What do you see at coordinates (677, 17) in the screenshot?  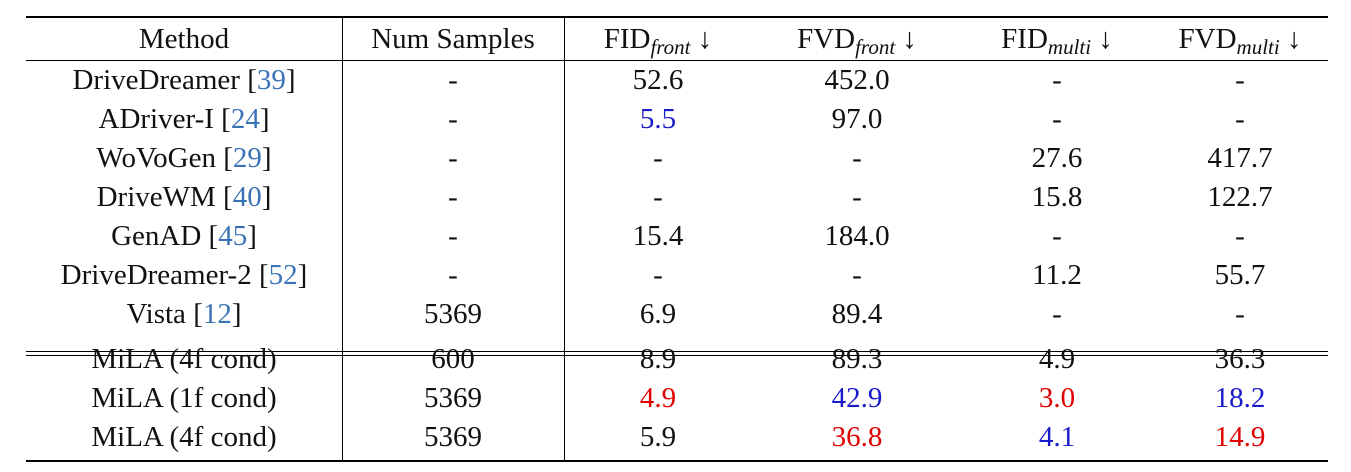 I see `top-rule` at bounding box center [677, 17].